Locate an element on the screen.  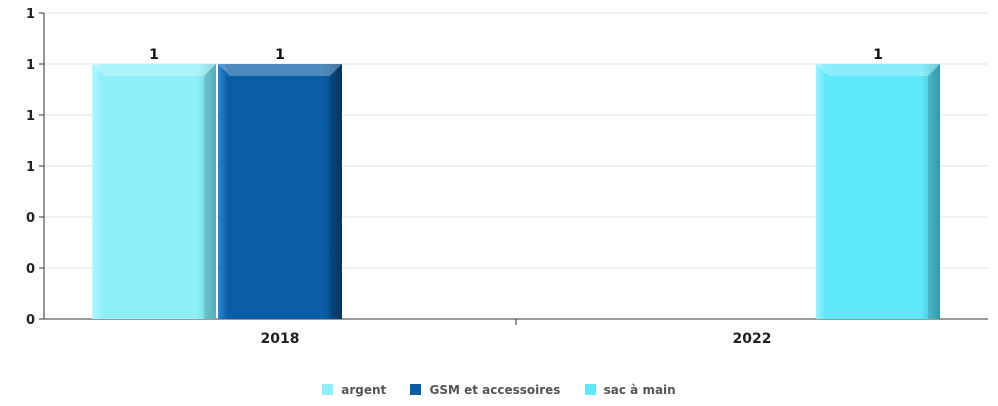
legend: argent GSM et accessoires sac à main is located at coordinates (499, 390).